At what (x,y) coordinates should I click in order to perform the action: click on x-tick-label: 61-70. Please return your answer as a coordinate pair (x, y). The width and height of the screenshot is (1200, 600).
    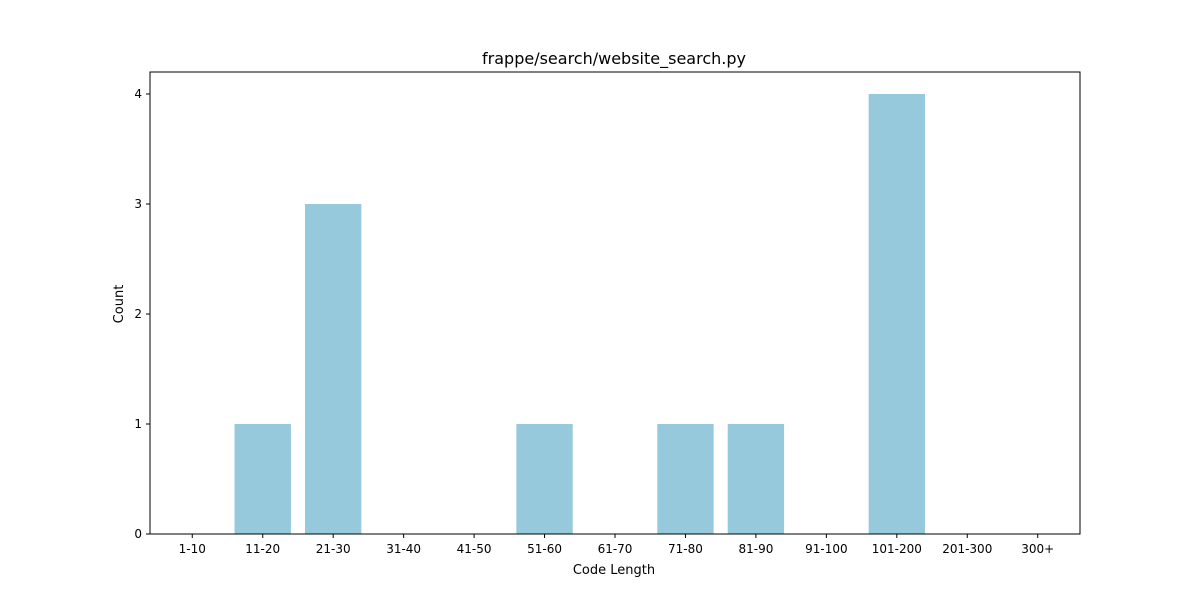
    Looking at the image, I should click on (615, 549).